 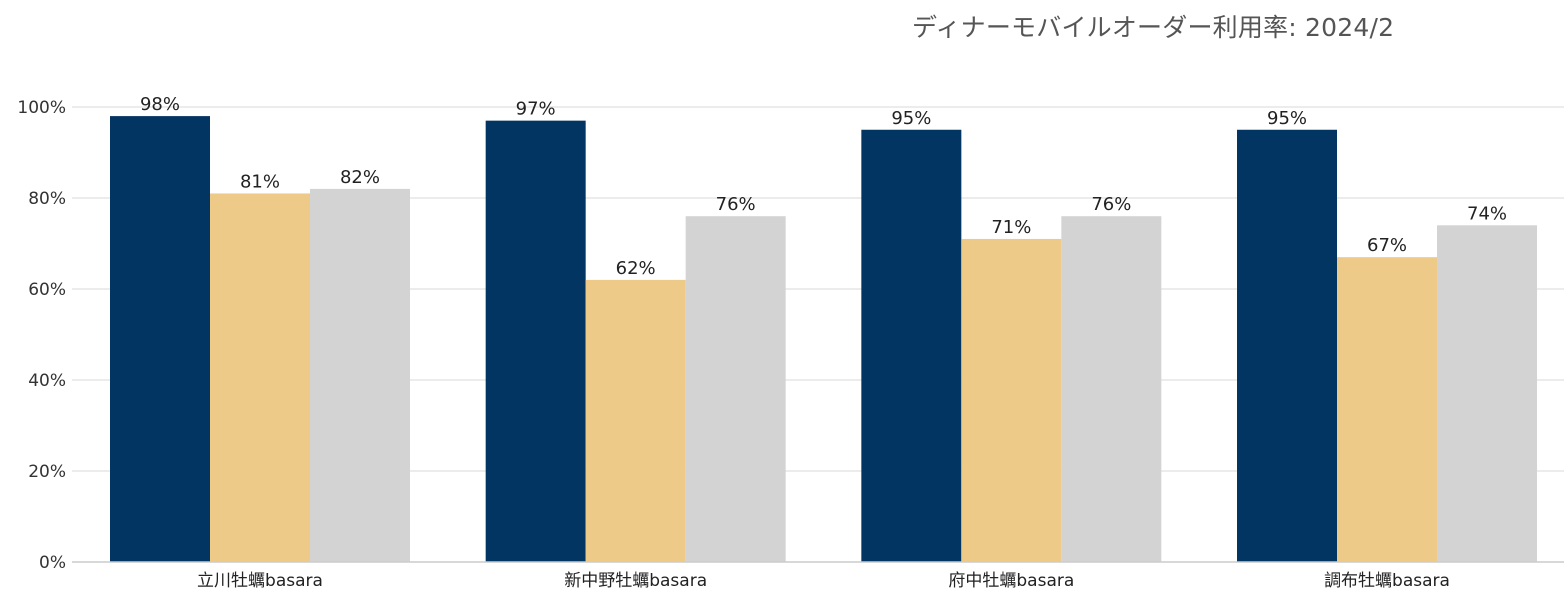 I want to click on y-tick-label: 100%, so click(x=41, y=108).